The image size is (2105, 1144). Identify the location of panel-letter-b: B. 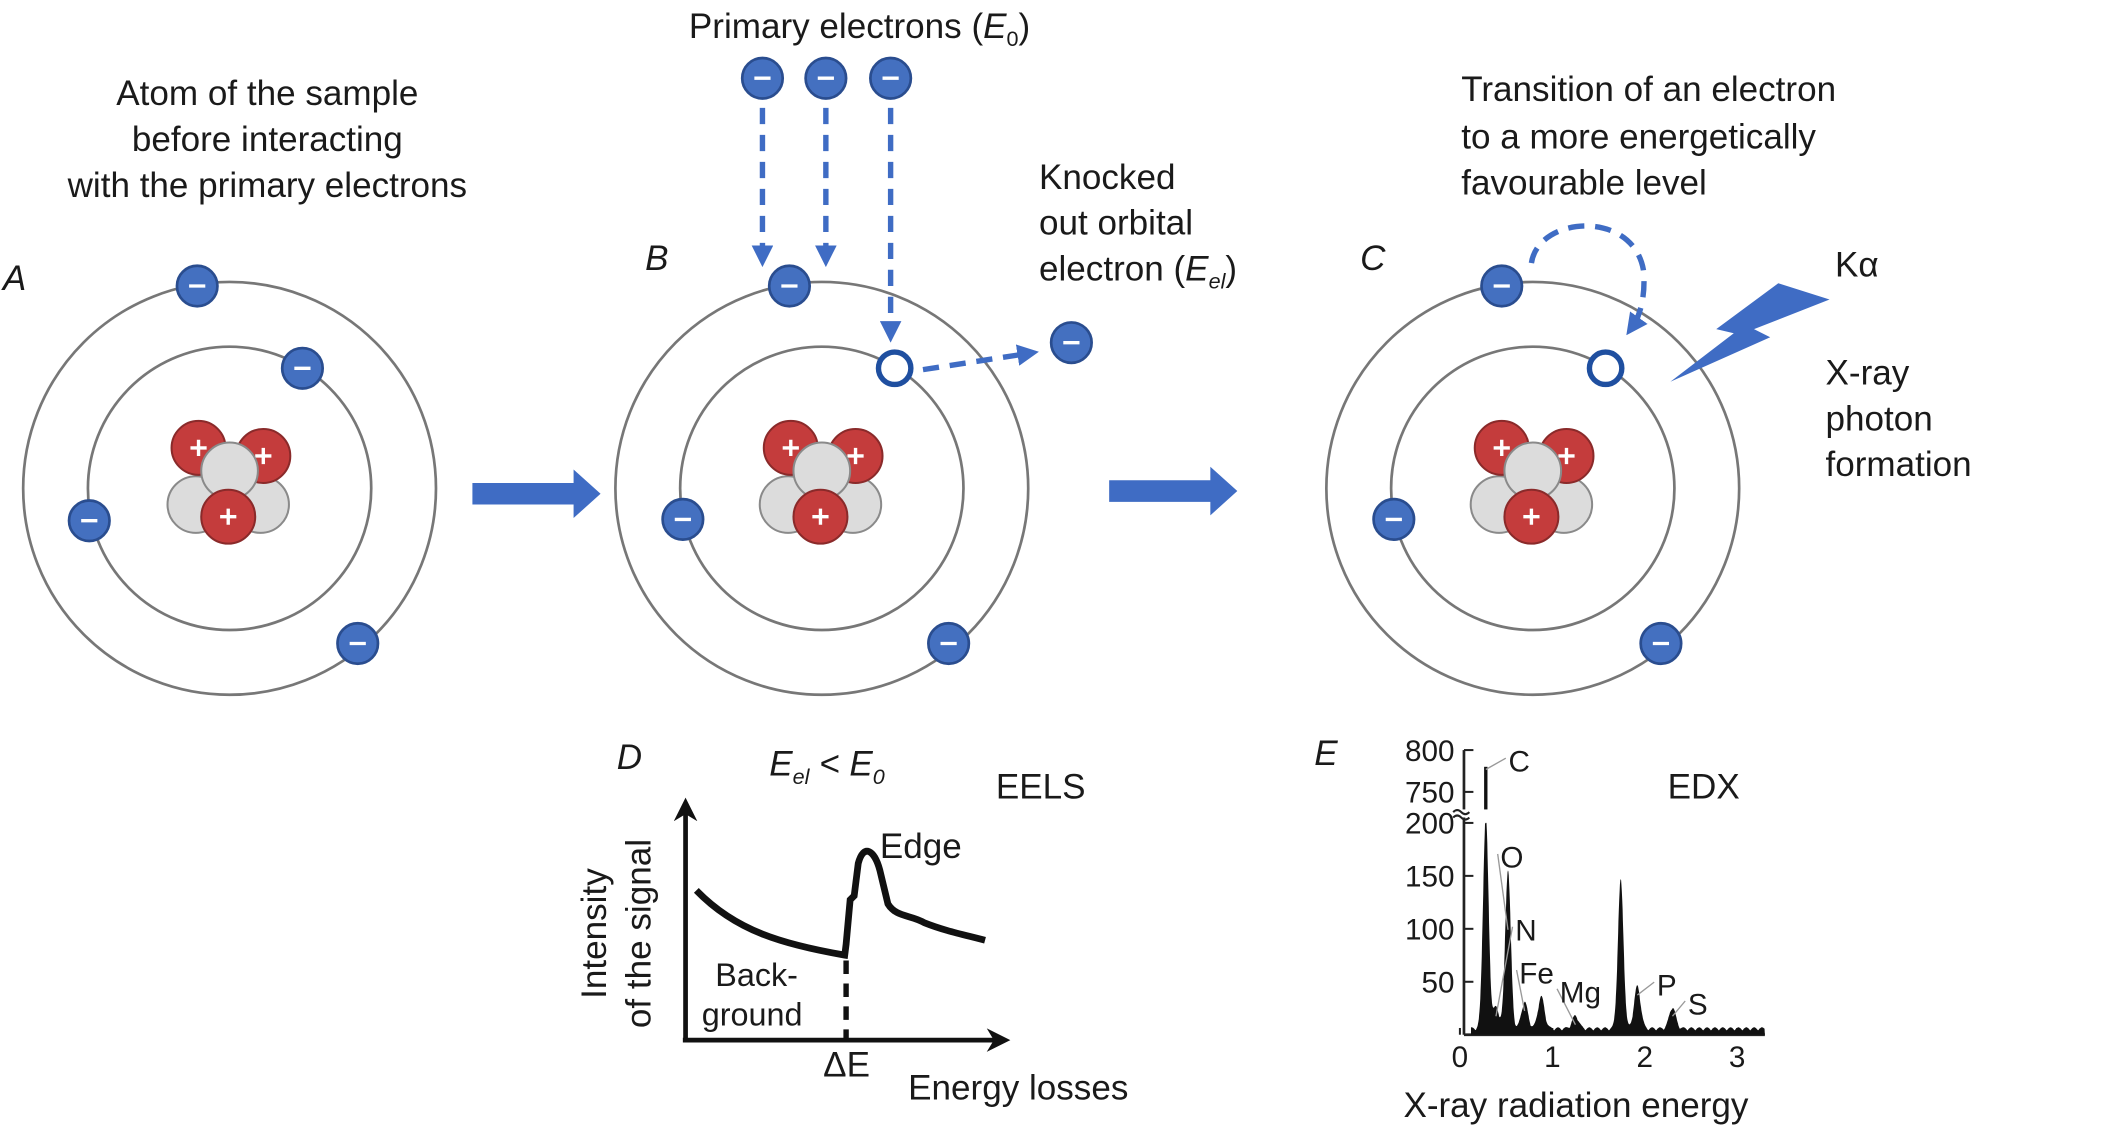
(656, 258).